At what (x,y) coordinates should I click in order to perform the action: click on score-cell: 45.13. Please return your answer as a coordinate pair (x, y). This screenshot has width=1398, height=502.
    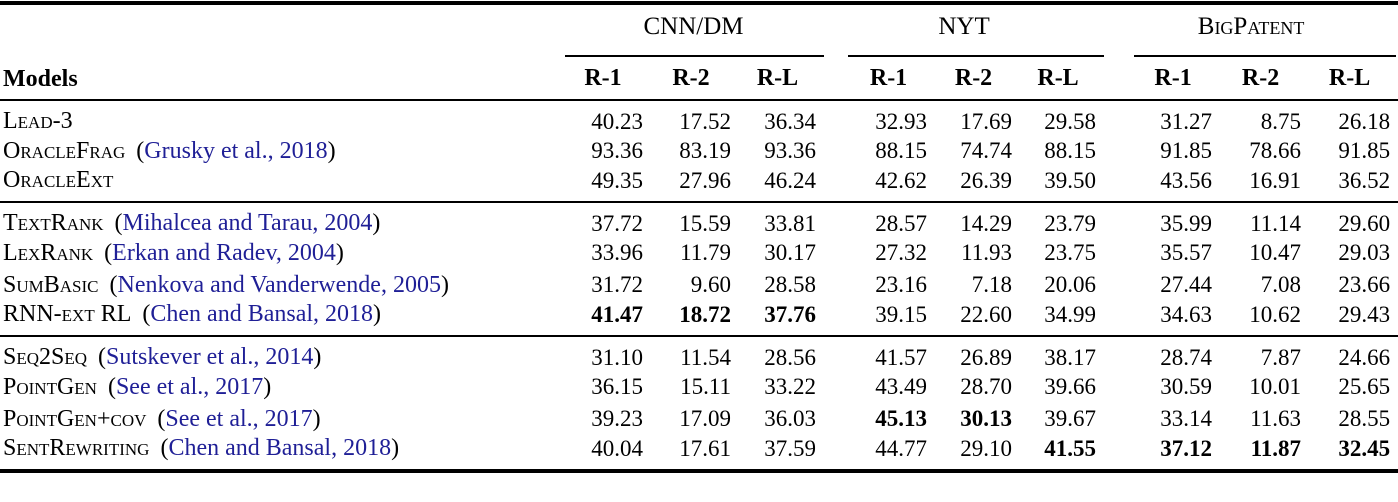
    Looking at the image, I should click on (901, 418).